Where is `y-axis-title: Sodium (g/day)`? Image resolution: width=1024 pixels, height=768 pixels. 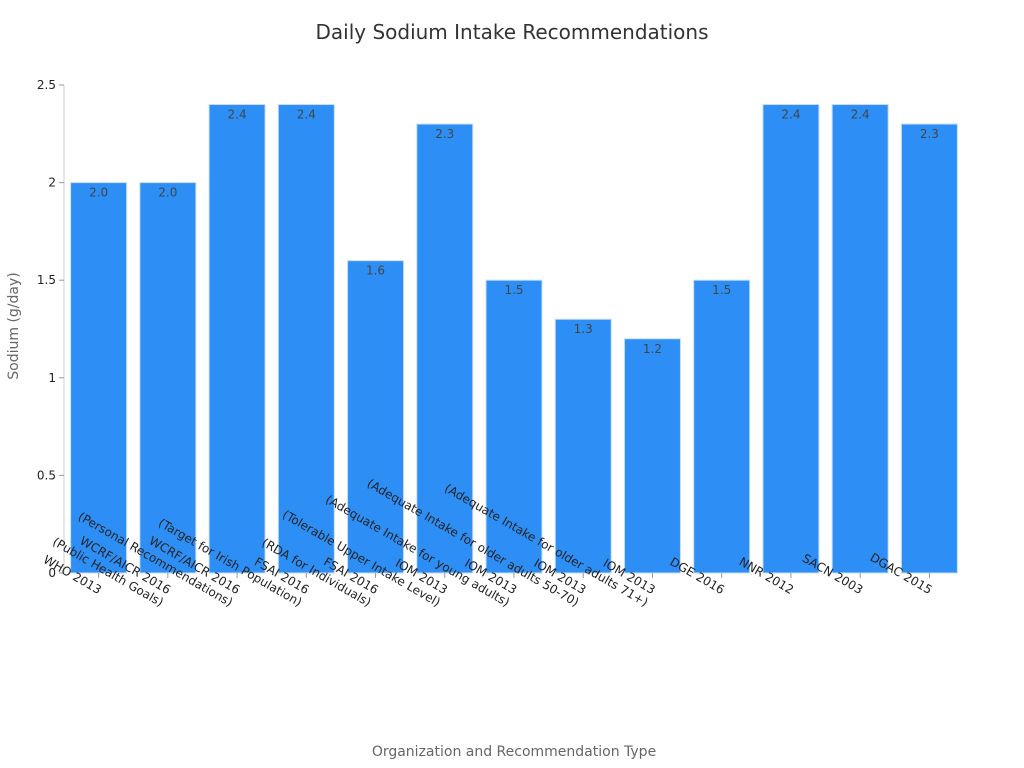
y-axis-title: Sodium (g/day) is located at coordinates (14, 325).